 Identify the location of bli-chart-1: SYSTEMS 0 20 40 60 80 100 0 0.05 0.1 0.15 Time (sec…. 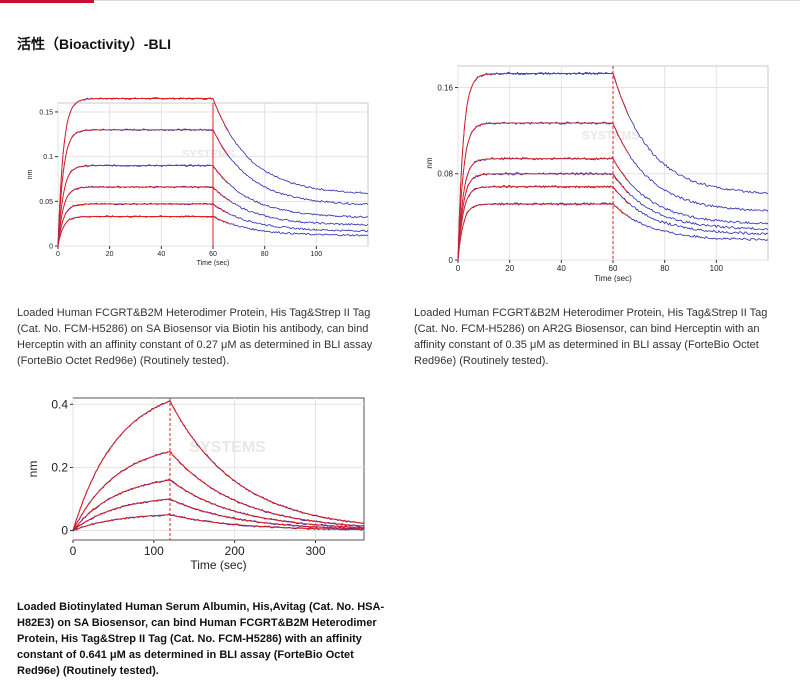
(197, 186).